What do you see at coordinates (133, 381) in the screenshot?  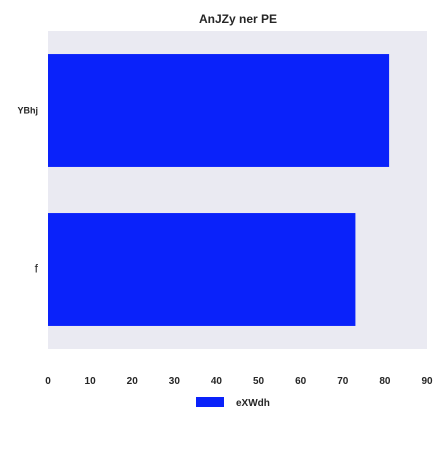 I see `x-tick-label: 20` at bounding box center [133, 381].